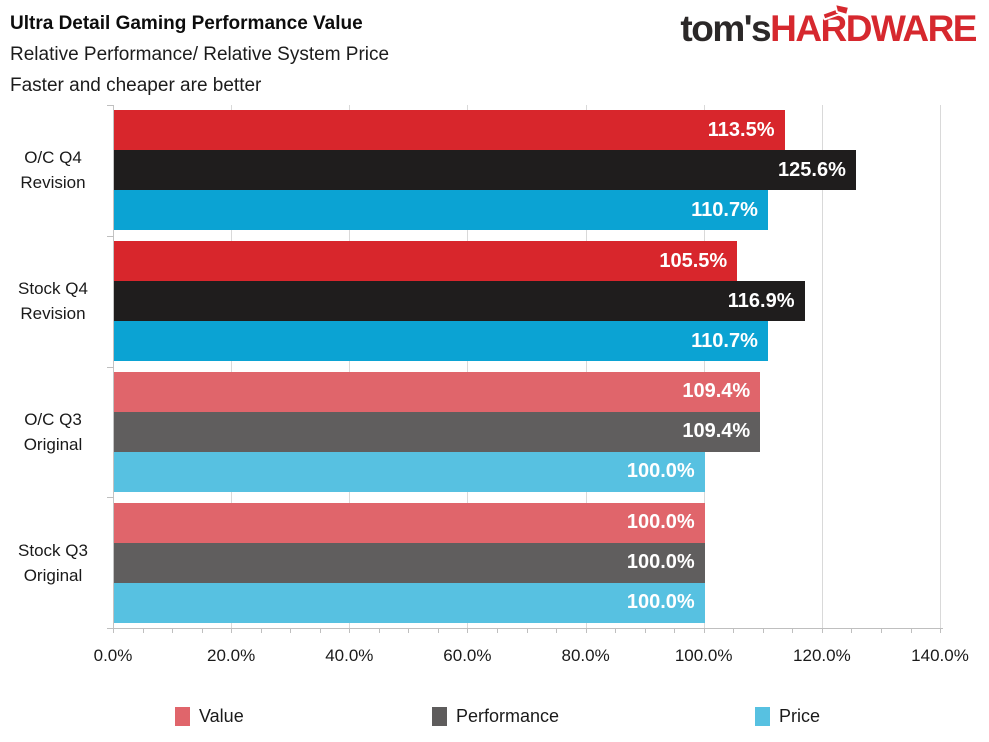 The image size is (989, 742). I want to click on logo-hardware-text: HARDWARE, so click(873, 26).